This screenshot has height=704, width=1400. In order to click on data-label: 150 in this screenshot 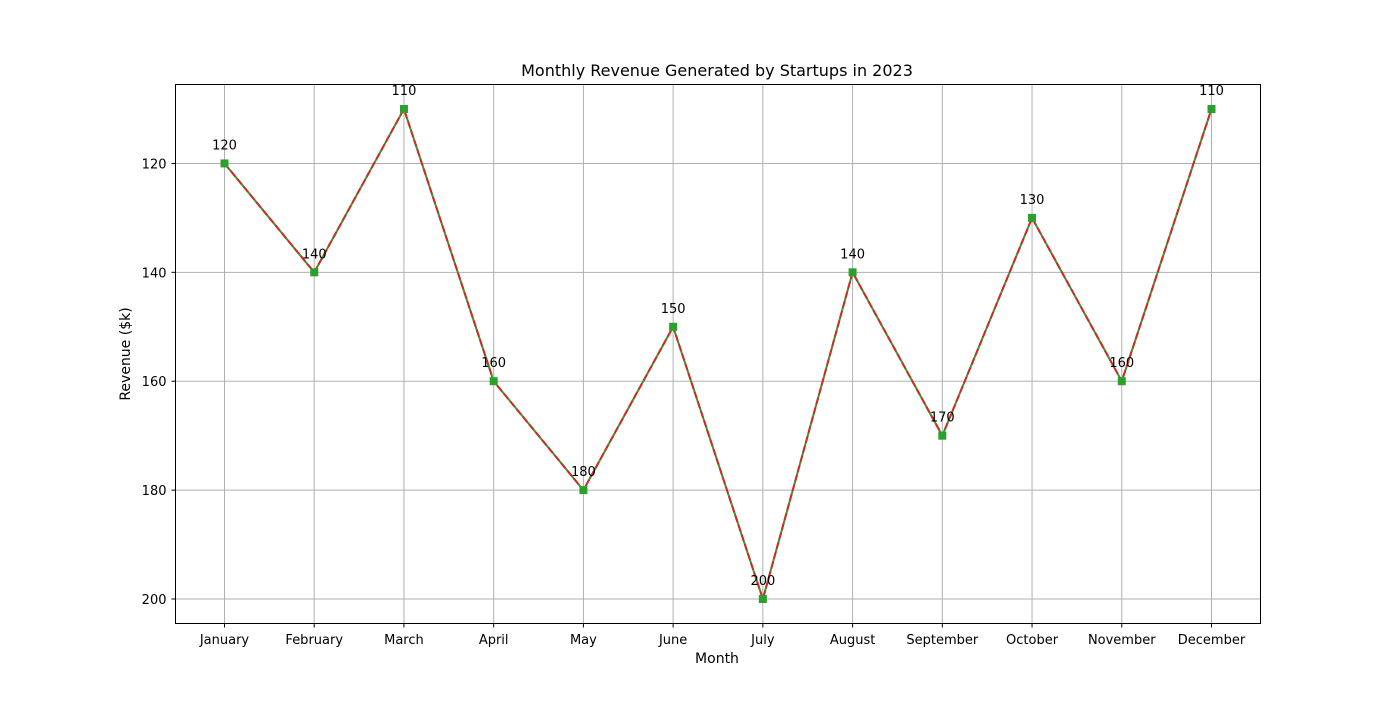, I will do `click(673, 309)`.